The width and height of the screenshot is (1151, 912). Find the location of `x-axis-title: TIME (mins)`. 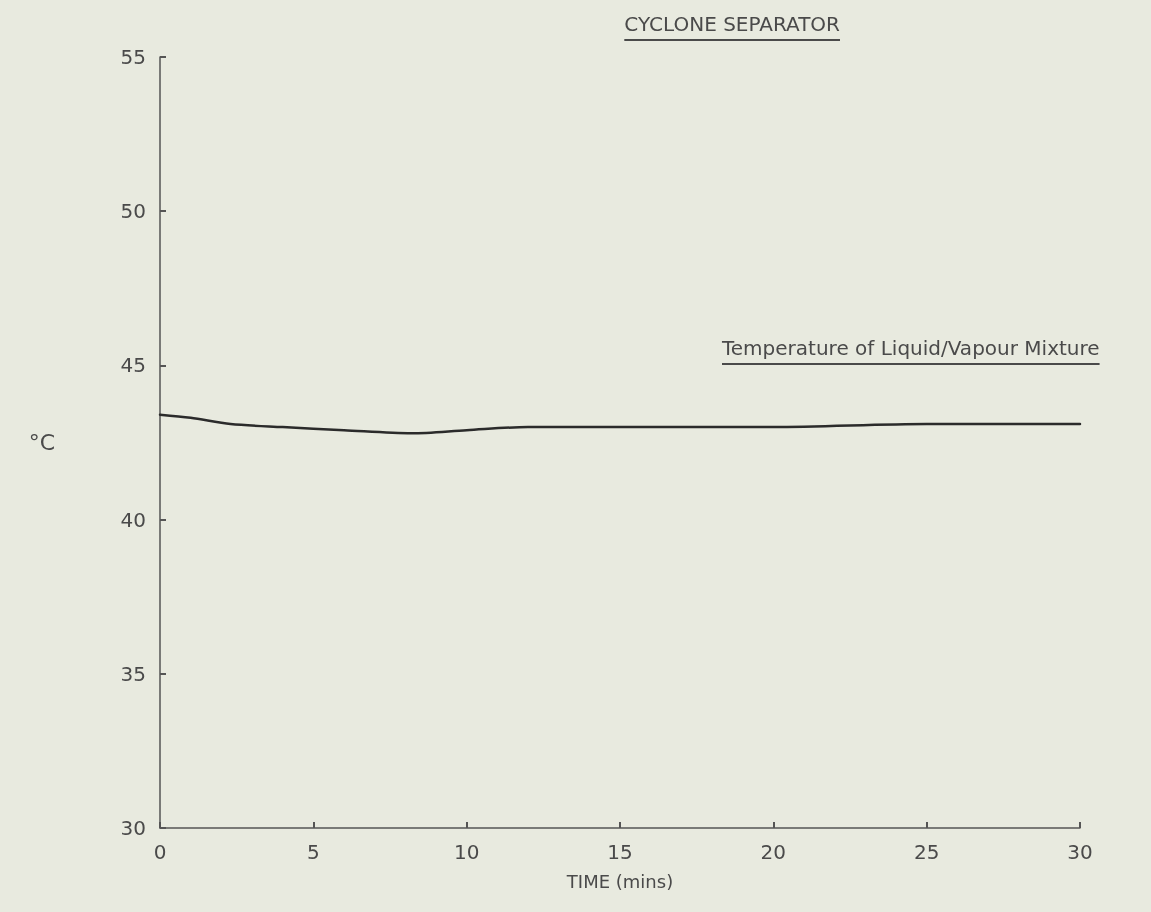

x-axis-title: TIME (mins) is located at coordinates (619, 881).